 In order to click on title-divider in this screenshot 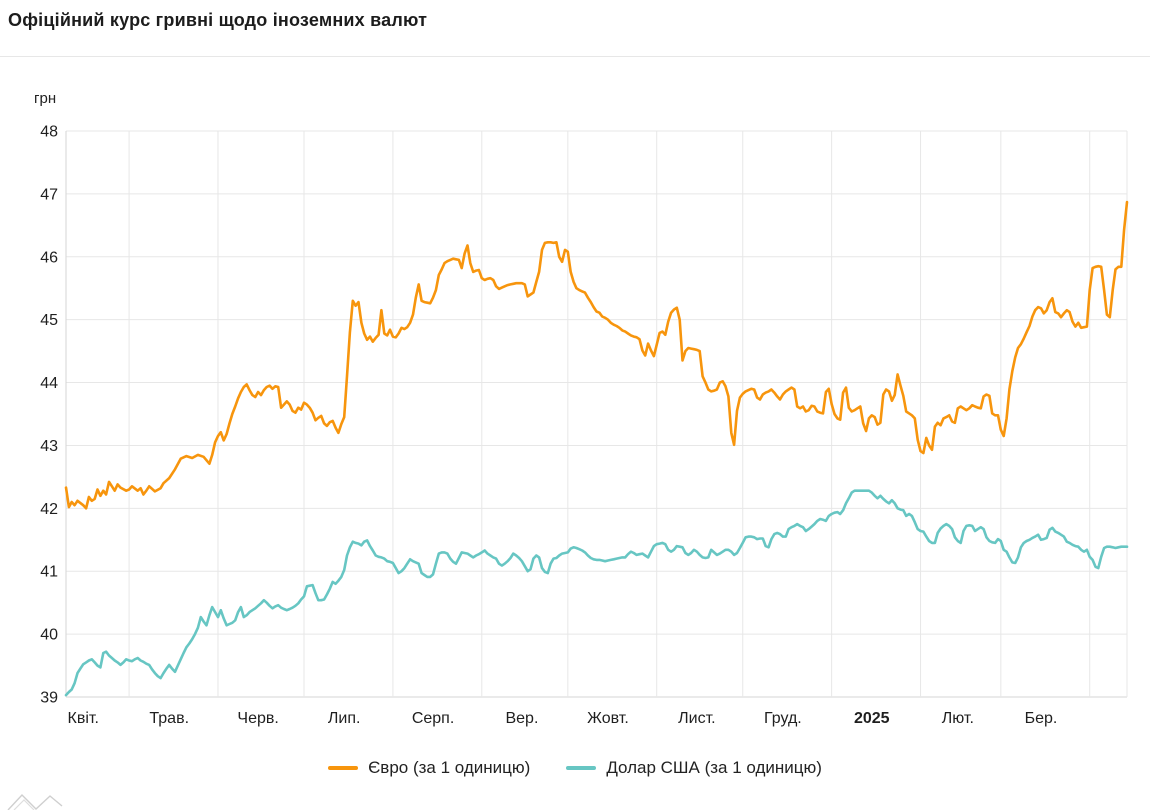, I will do `click(575, 56)`.